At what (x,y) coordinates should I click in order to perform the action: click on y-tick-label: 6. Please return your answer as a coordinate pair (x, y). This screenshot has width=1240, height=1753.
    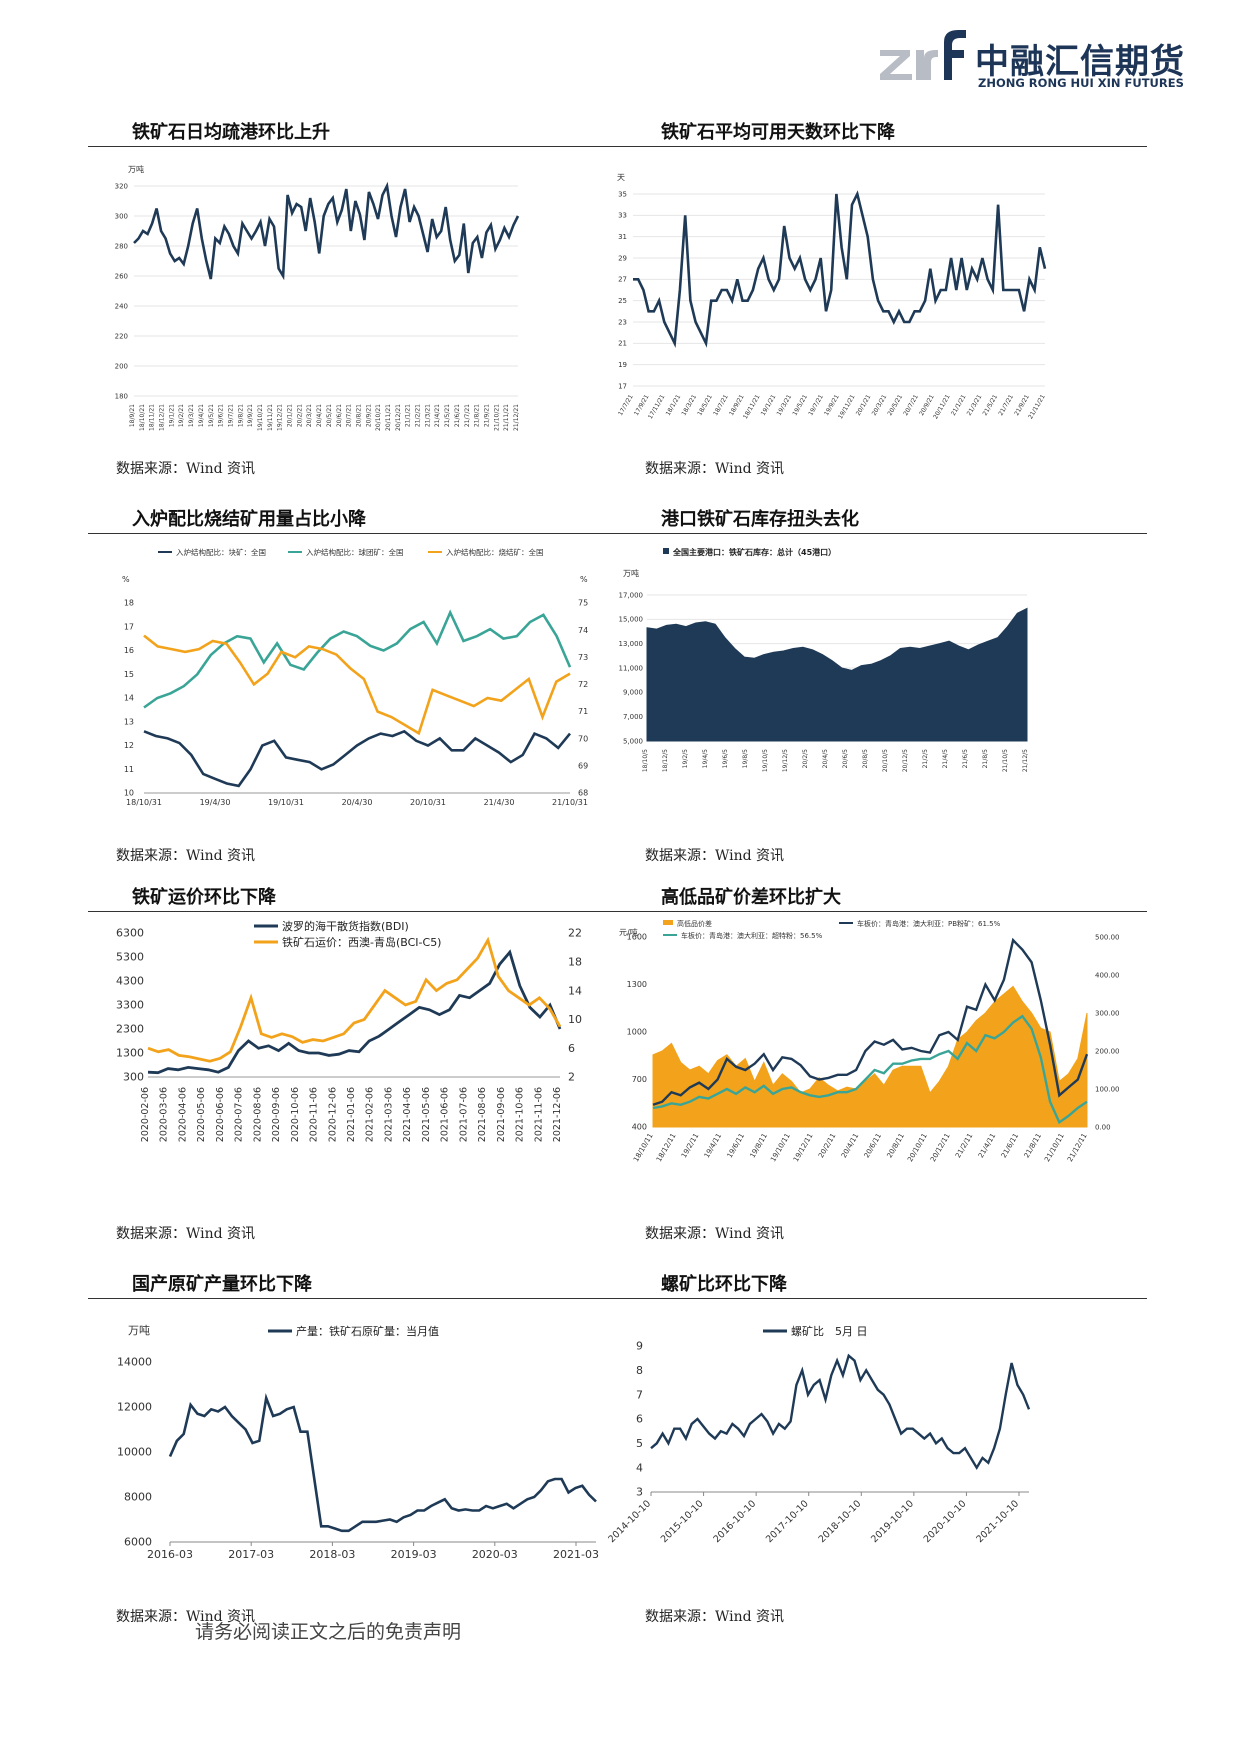
    Looking at the image, I should click on (639, 1419).